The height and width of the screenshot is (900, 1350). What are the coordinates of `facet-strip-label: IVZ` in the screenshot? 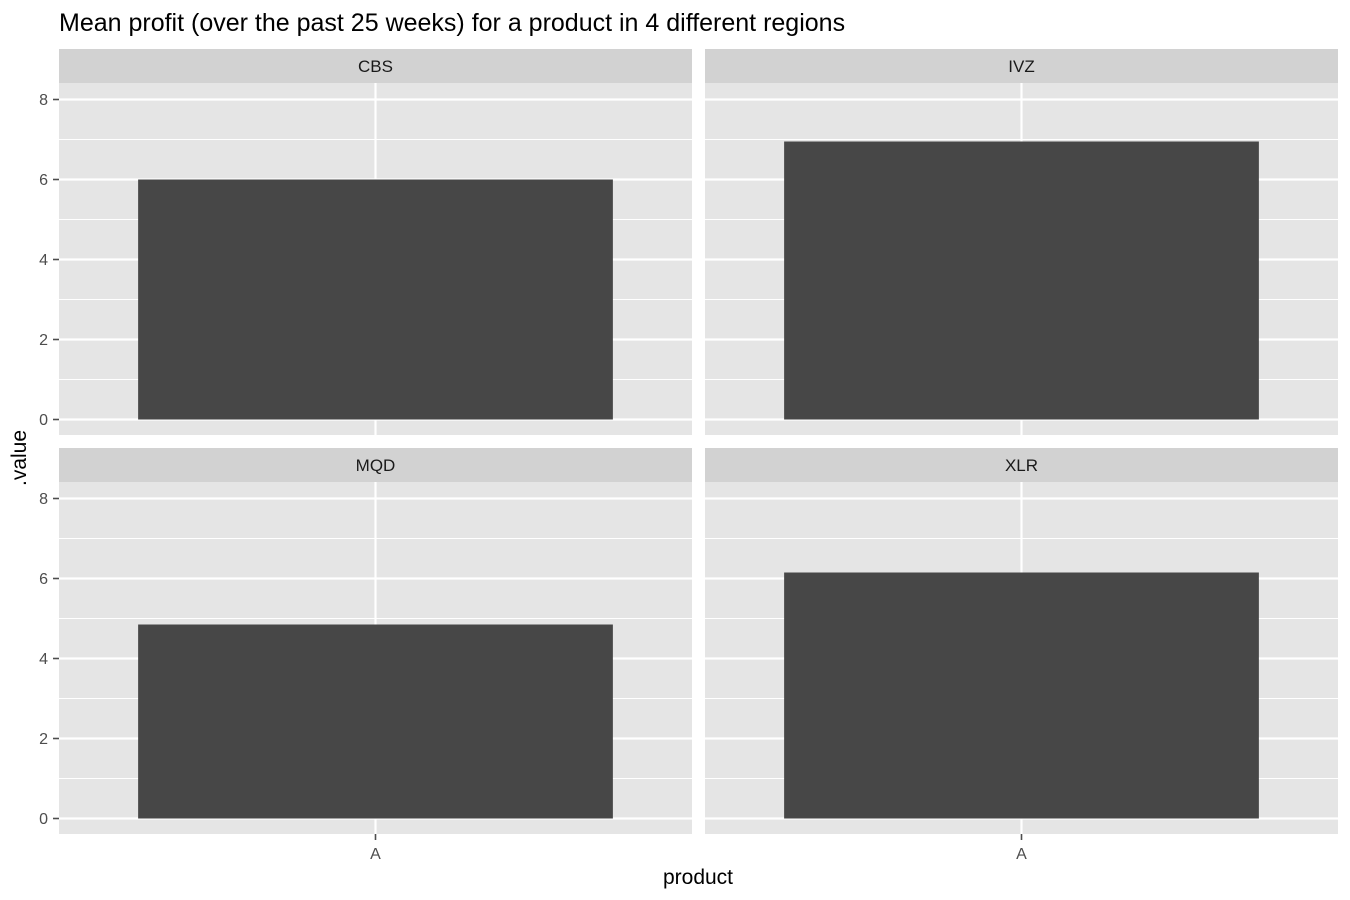 It's located at (1021, 66).